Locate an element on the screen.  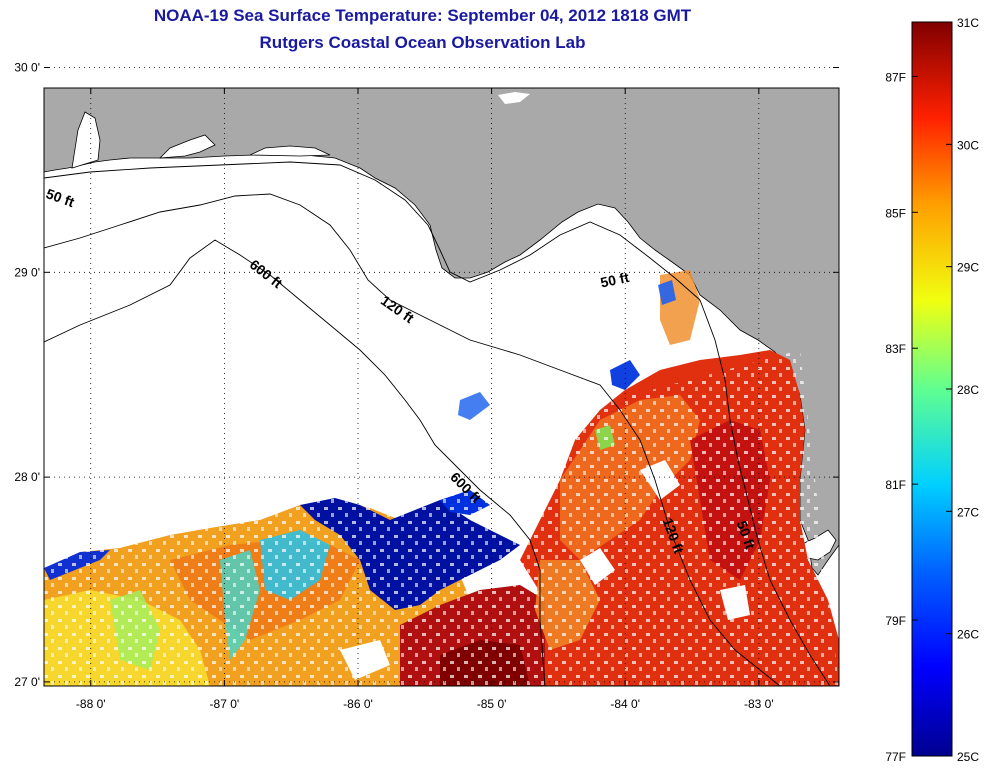
lat-tick-label: 28 0' is located at coordinates (27, 477).